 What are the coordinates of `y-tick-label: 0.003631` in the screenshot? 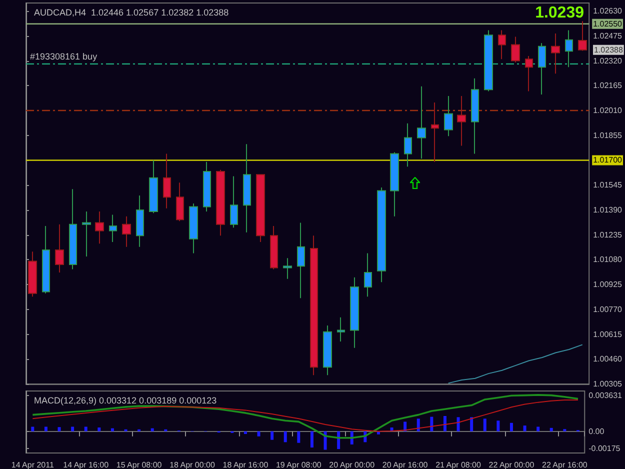 It's located at (605, 395).